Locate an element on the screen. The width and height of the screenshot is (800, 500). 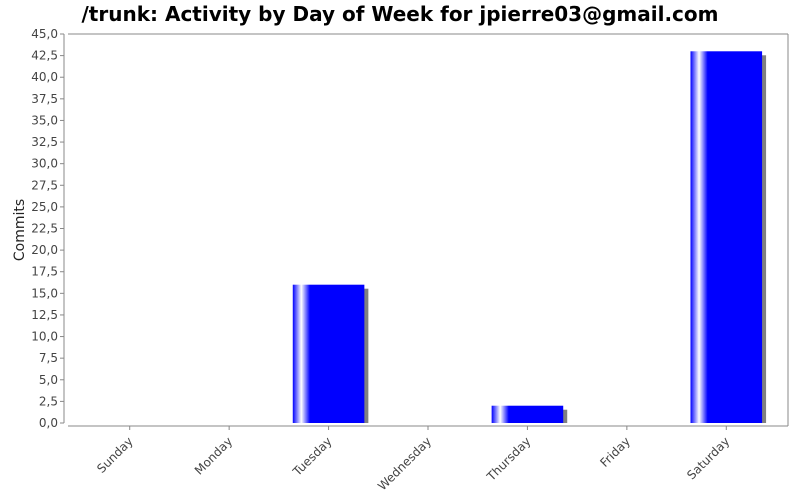
x-tick-label: Wednesday is located at coordinates (404, 463).